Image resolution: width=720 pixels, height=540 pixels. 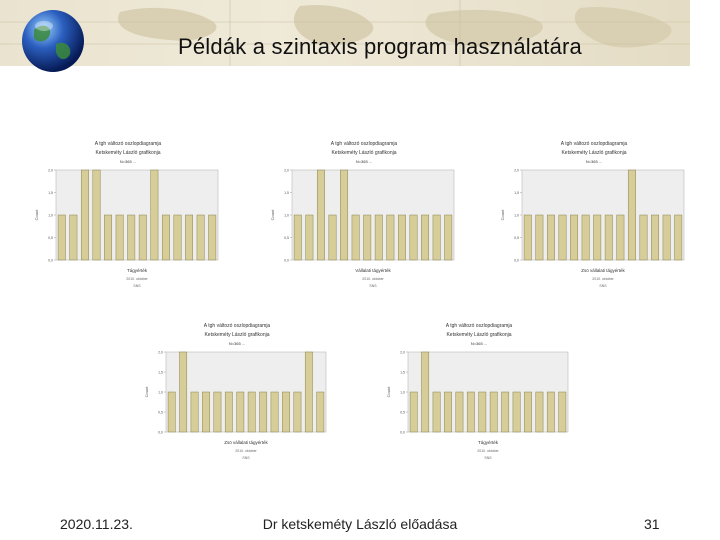 What do you see at coordinates (360, 524) in the screenshot?
I see `footer-author: Dr ketskeméty László előadása` at bounding box center [360, 524].